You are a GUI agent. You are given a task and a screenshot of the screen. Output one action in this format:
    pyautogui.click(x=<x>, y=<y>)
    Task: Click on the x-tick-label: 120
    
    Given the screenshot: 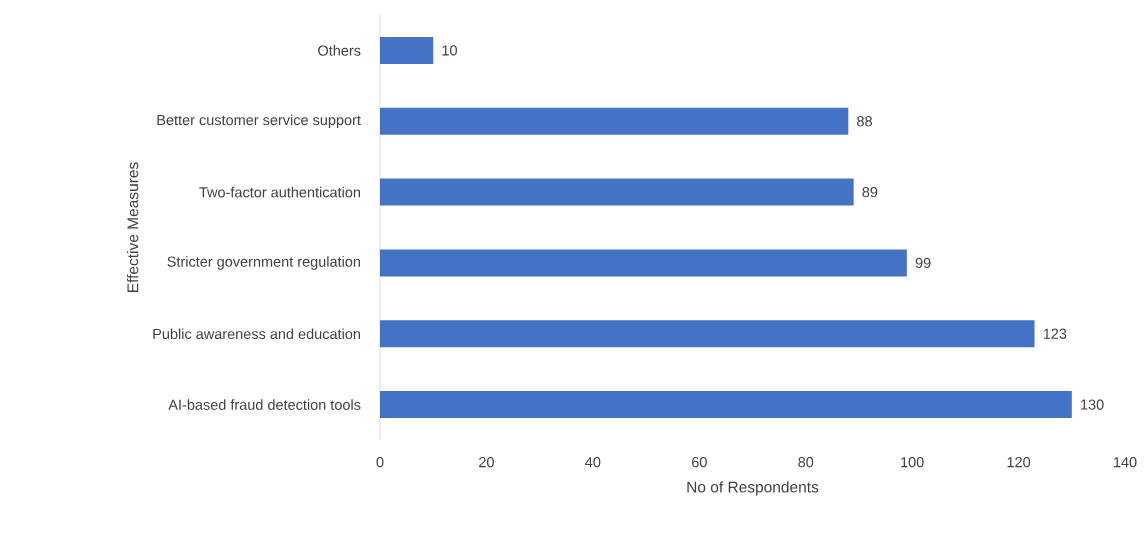 What is the action you would take?
    pyautogui.click(x=1019, y=462)
    